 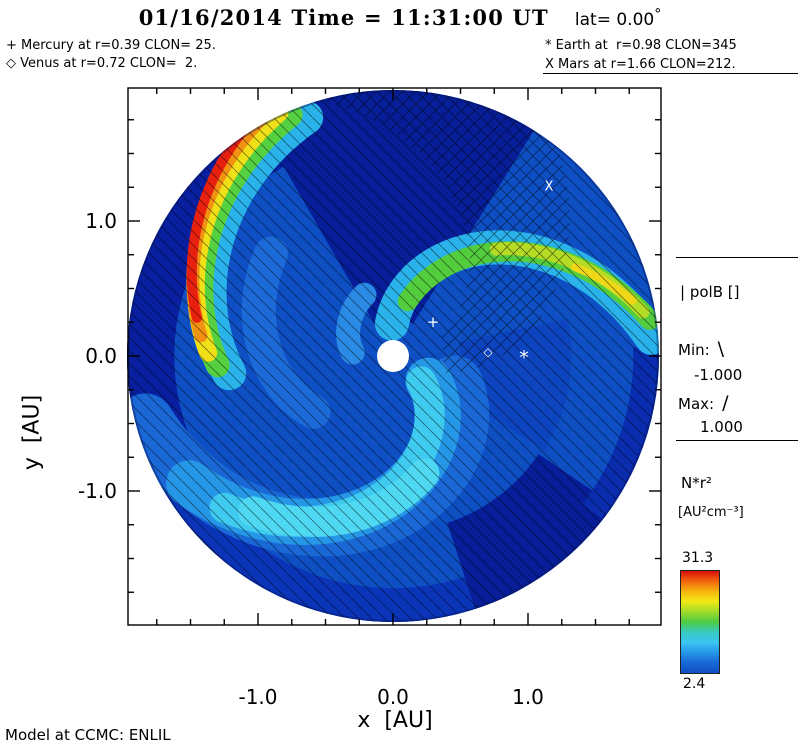 What do you see at coordinates (101, 221) in the screenshot?
I see `y-tick-1: 1.0` at bounding box center [101, 221].